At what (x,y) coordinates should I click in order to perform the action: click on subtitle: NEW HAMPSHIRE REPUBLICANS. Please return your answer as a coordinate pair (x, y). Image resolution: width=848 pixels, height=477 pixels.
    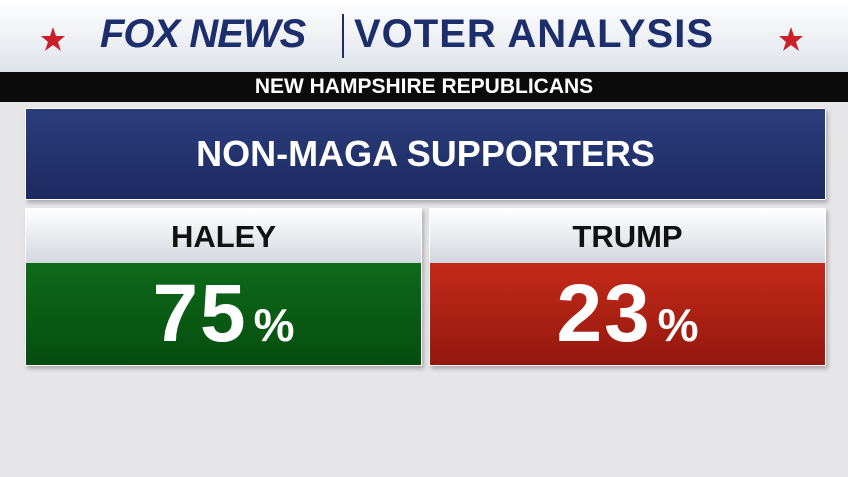
    Looking at the image, I should click on (424, 87).